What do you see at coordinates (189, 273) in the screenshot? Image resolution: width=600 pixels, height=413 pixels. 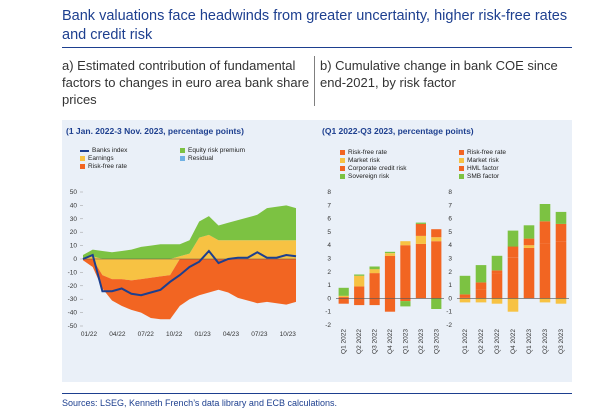 I see `banks-index-line` at bounding box center [189, 273].